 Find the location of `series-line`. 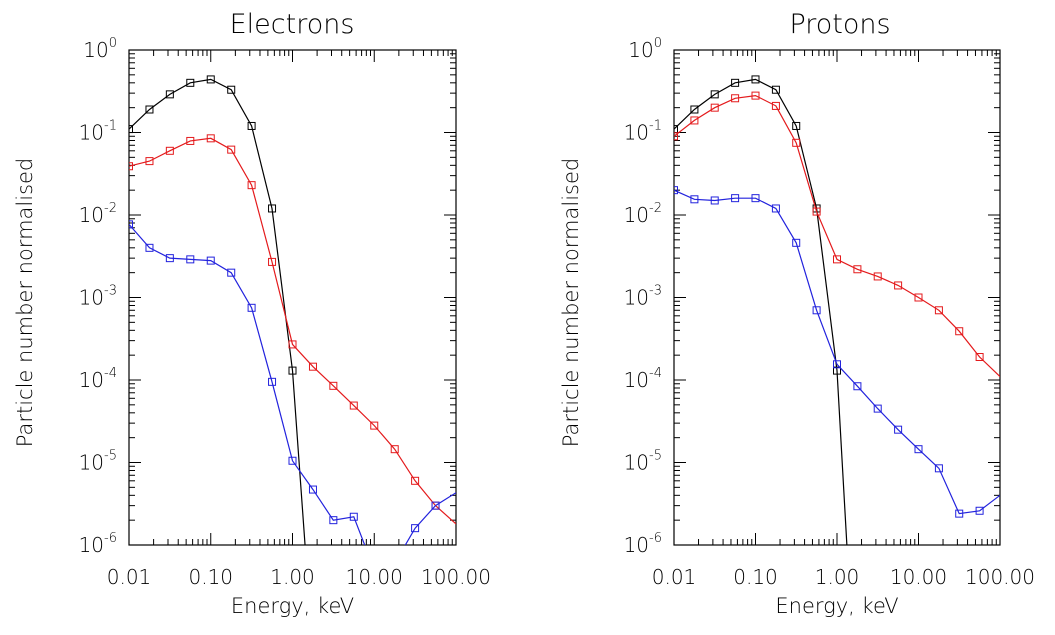

series-line is located at coordinates (837, 236).